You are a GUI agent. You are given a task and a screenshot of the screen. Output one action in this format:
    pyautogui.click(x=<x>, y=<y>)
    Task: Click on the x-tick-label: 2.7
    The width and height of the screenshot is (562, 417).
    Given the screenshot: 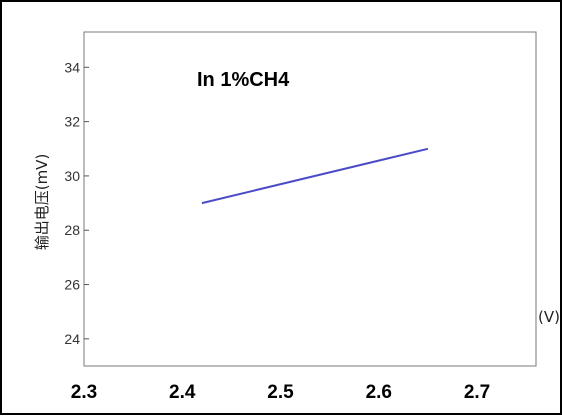 What is the action you would take?
    pyautogui.click(x=477, y=392)
    